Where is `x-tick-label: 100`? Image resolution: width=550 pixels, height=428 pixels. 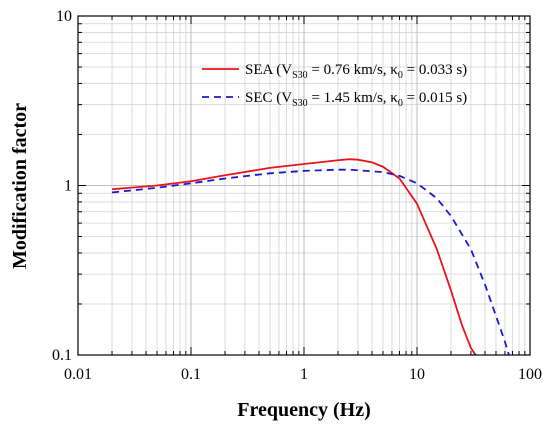
x-tick-label: 100 is located at coordinates (530, 374).